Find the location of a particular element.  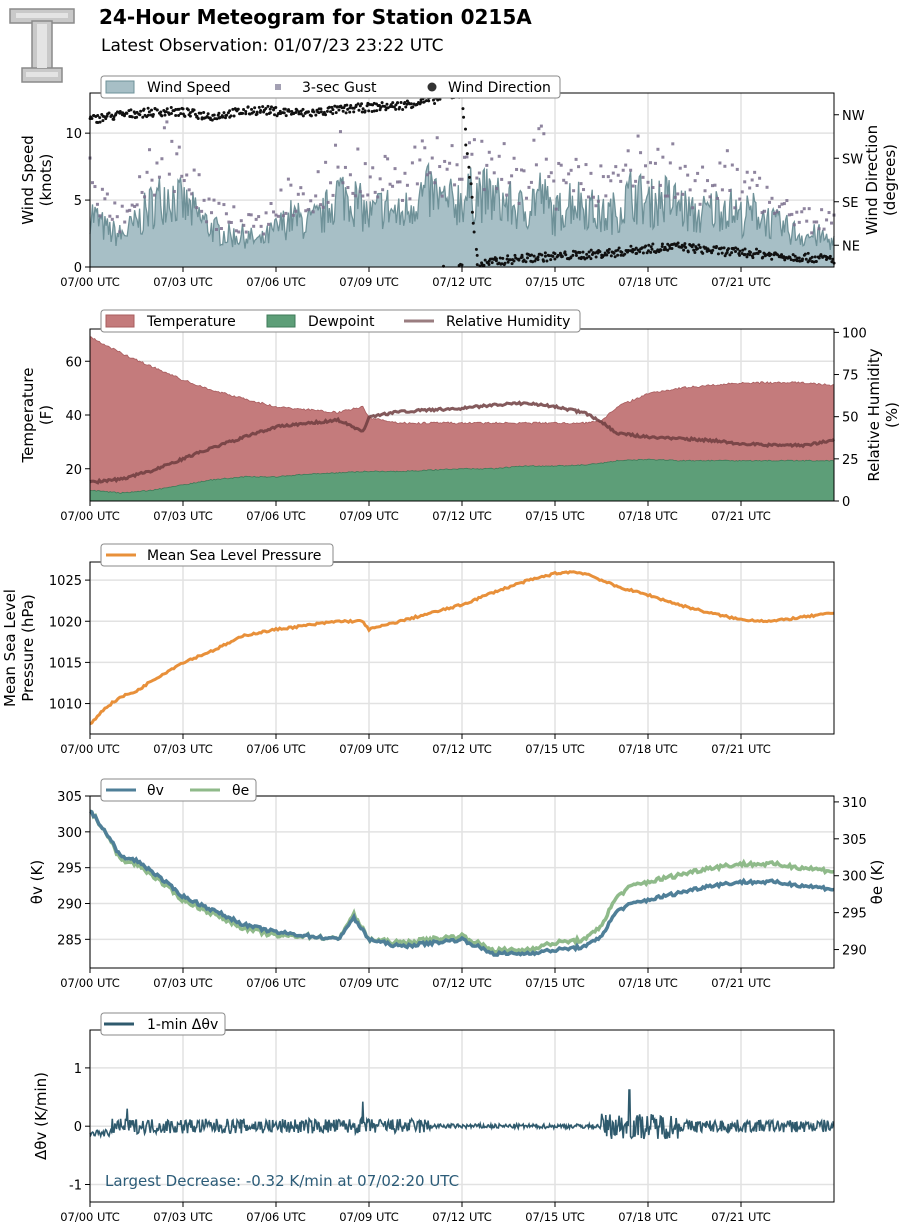

y2-tick-label: 0 is located at coordinates (846, 502).